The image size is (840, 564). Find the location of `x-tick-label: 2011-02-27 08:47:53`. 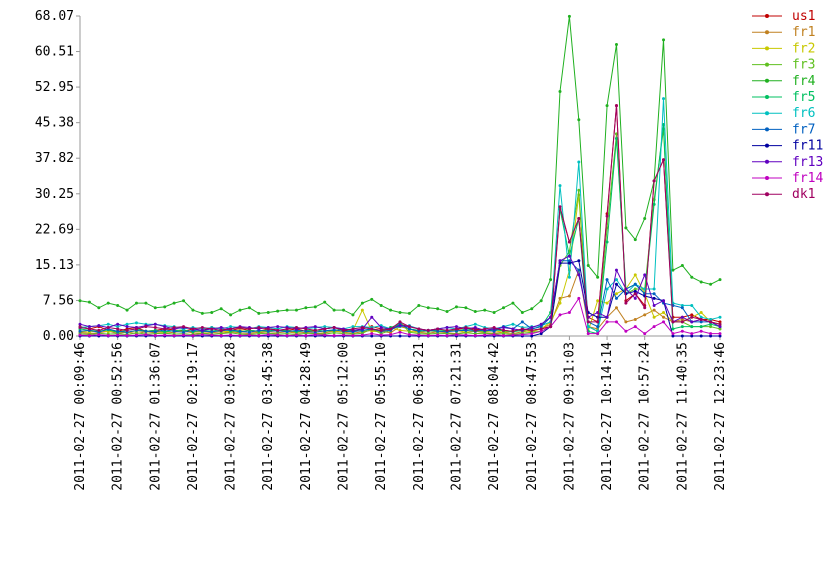

x-tick-label: 2011-02-27 08:47:53 is located at coordinates (532, 416).